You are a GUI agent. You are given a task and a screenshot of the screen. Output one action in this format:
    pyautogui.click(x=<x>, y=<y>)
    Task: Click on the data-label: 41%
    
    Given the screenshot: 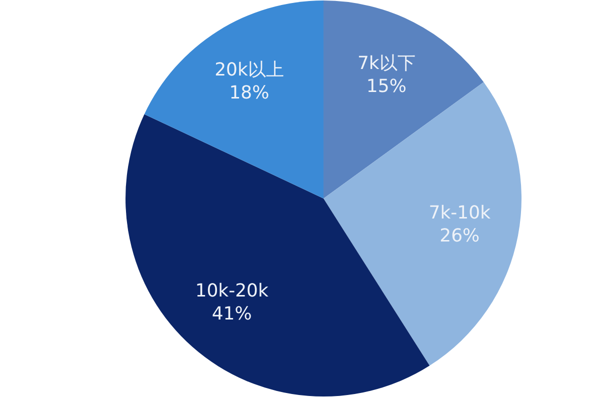 What is the action you would take?
    pyautogui.click(x=232, y=313)
    